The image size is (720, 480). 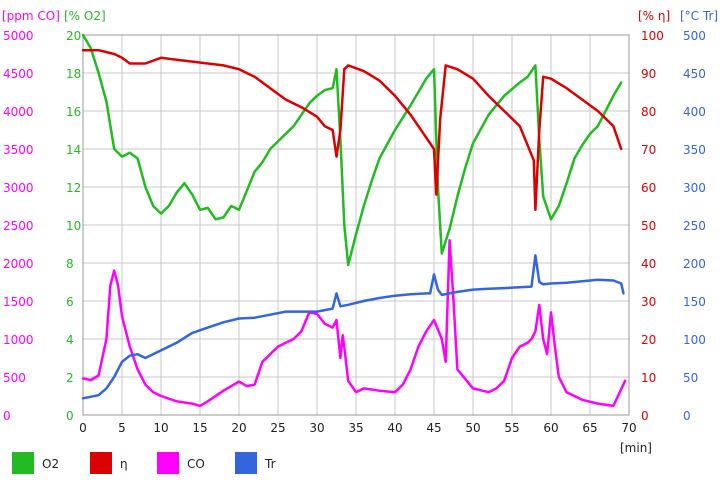 I want to click on y-tick-label: 14, so click(x=73, y=150).